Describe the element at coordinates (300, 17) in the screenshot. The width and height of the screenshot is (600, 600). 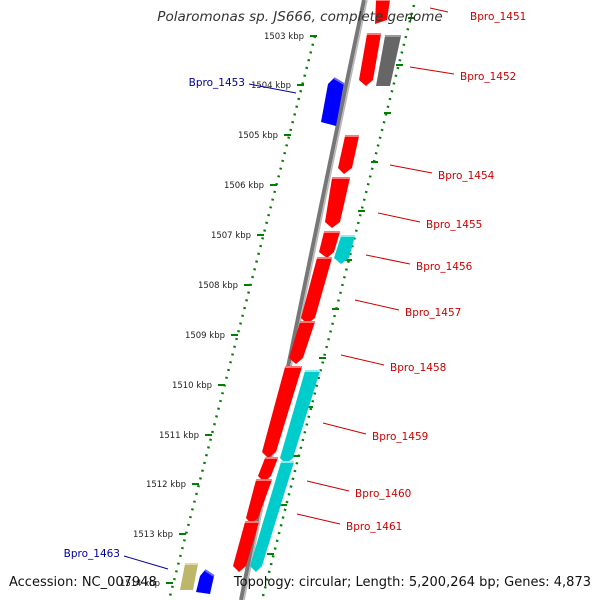
I see `map-title: Polaromonas sp. JS666, complete genome` at that location.